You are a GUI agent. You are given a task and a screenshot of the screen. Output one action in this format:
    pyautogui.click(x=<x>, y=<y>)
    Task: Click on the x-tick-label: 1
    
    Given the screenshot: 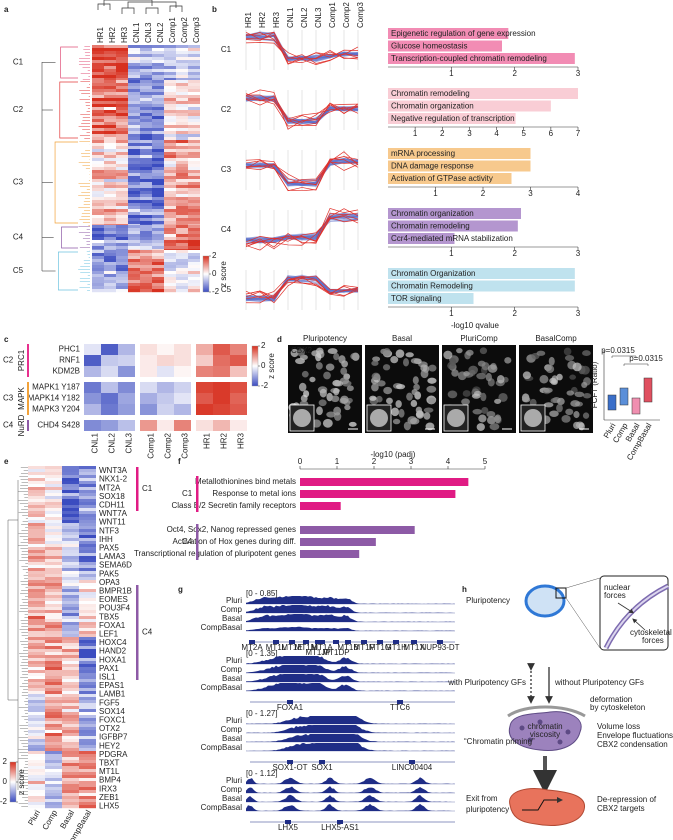 What is the action you would take?
    pyautogui.click(x=415, y=133)
    